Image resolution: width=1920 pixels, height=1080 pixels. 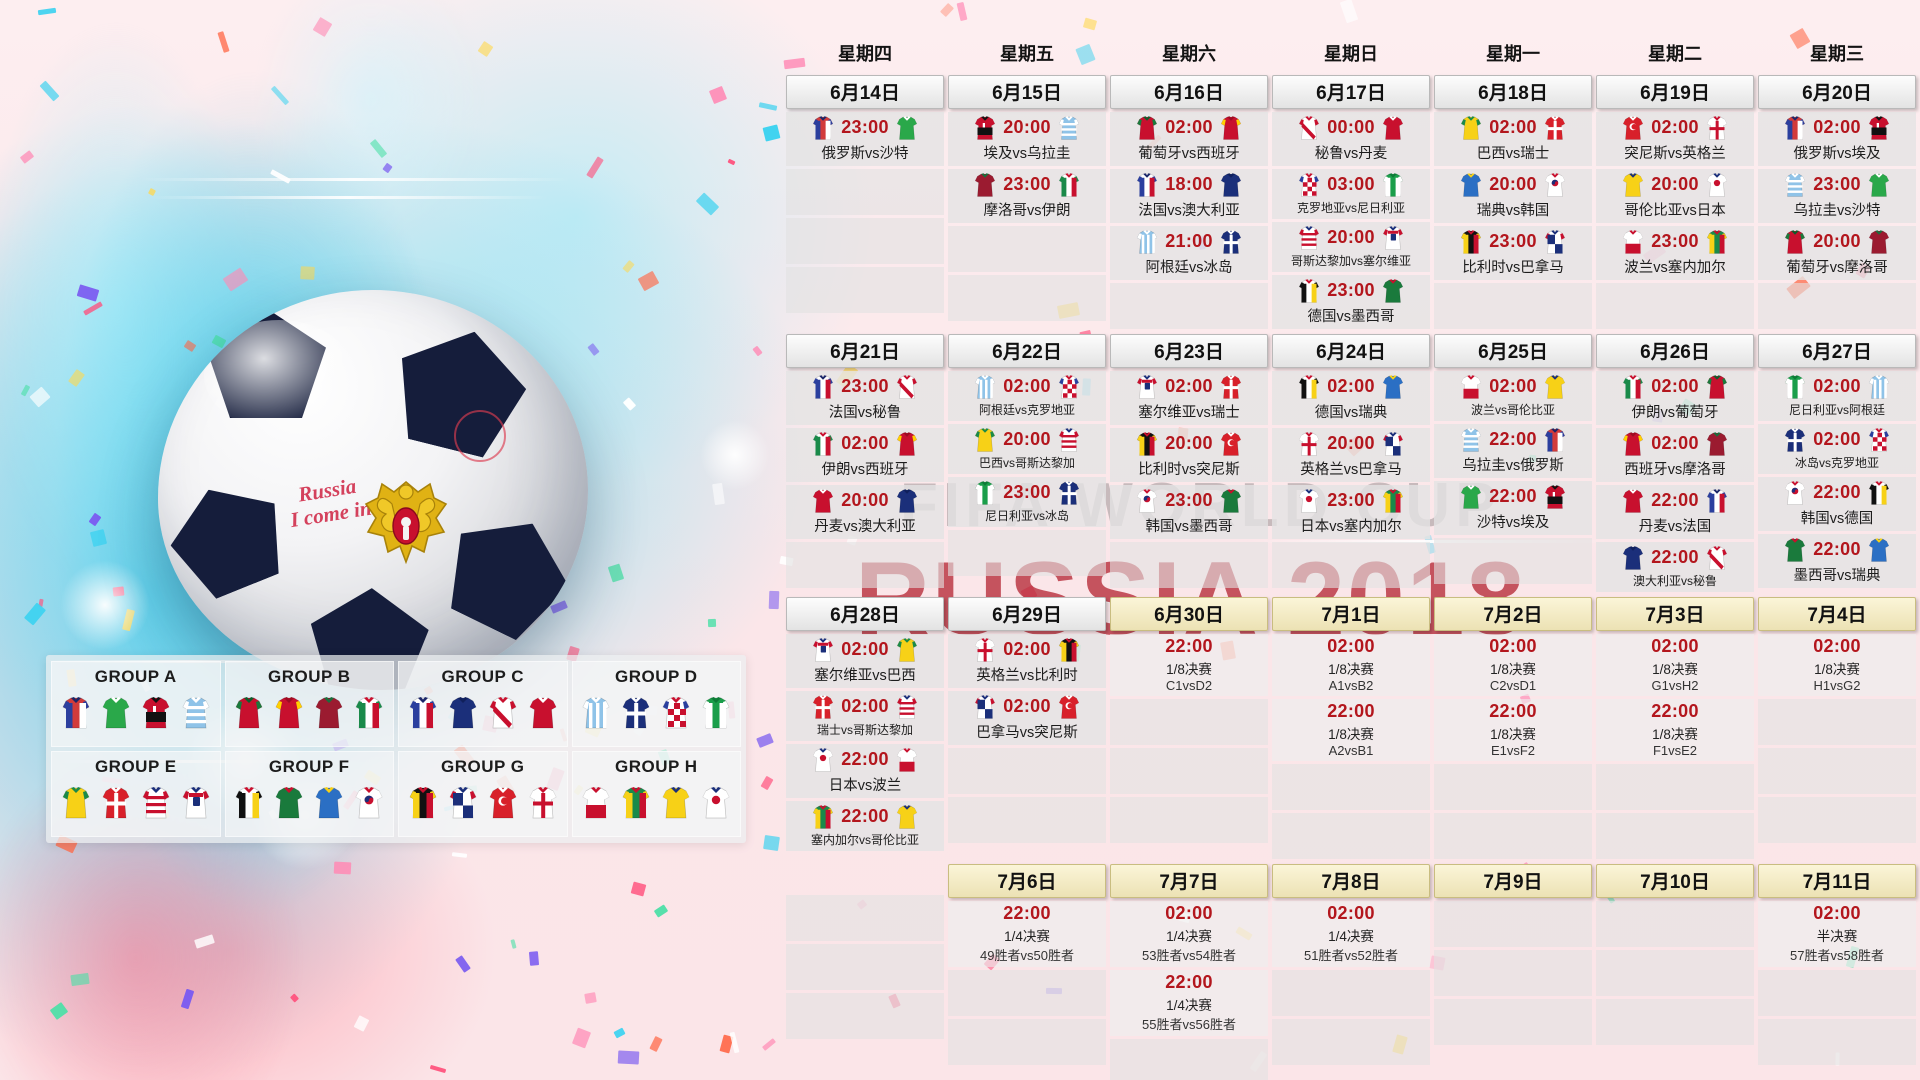 What do you see at coordinates (1837, 196) in the screenshot?
I see `match-cell: 23:00 乌拉圭vs沙特` at bounding box center [1837, 196].